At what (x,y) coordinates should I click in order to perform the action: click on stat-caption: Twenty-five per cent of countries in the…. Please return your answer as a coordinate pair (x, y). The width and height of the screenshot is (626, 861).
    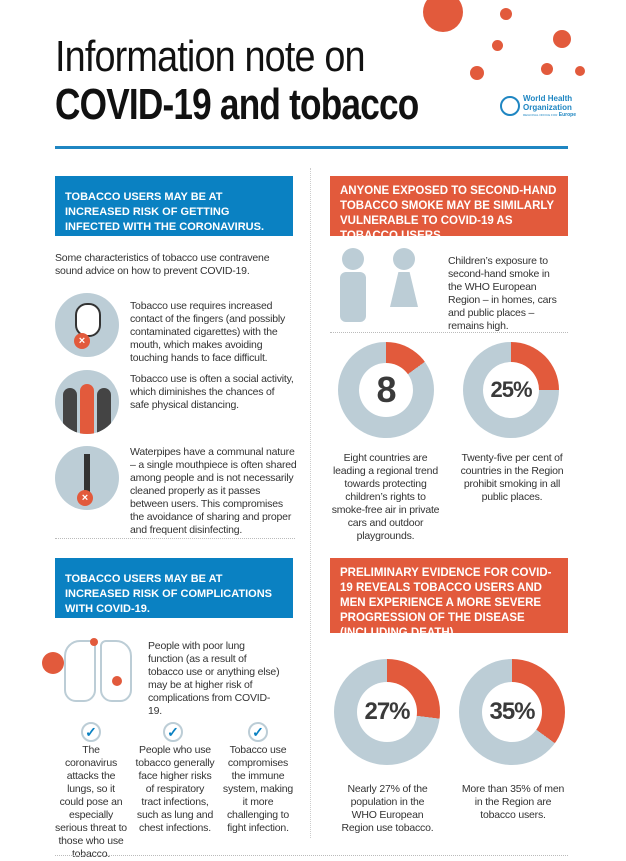
    Looking at the image, I should click on (512, 477).